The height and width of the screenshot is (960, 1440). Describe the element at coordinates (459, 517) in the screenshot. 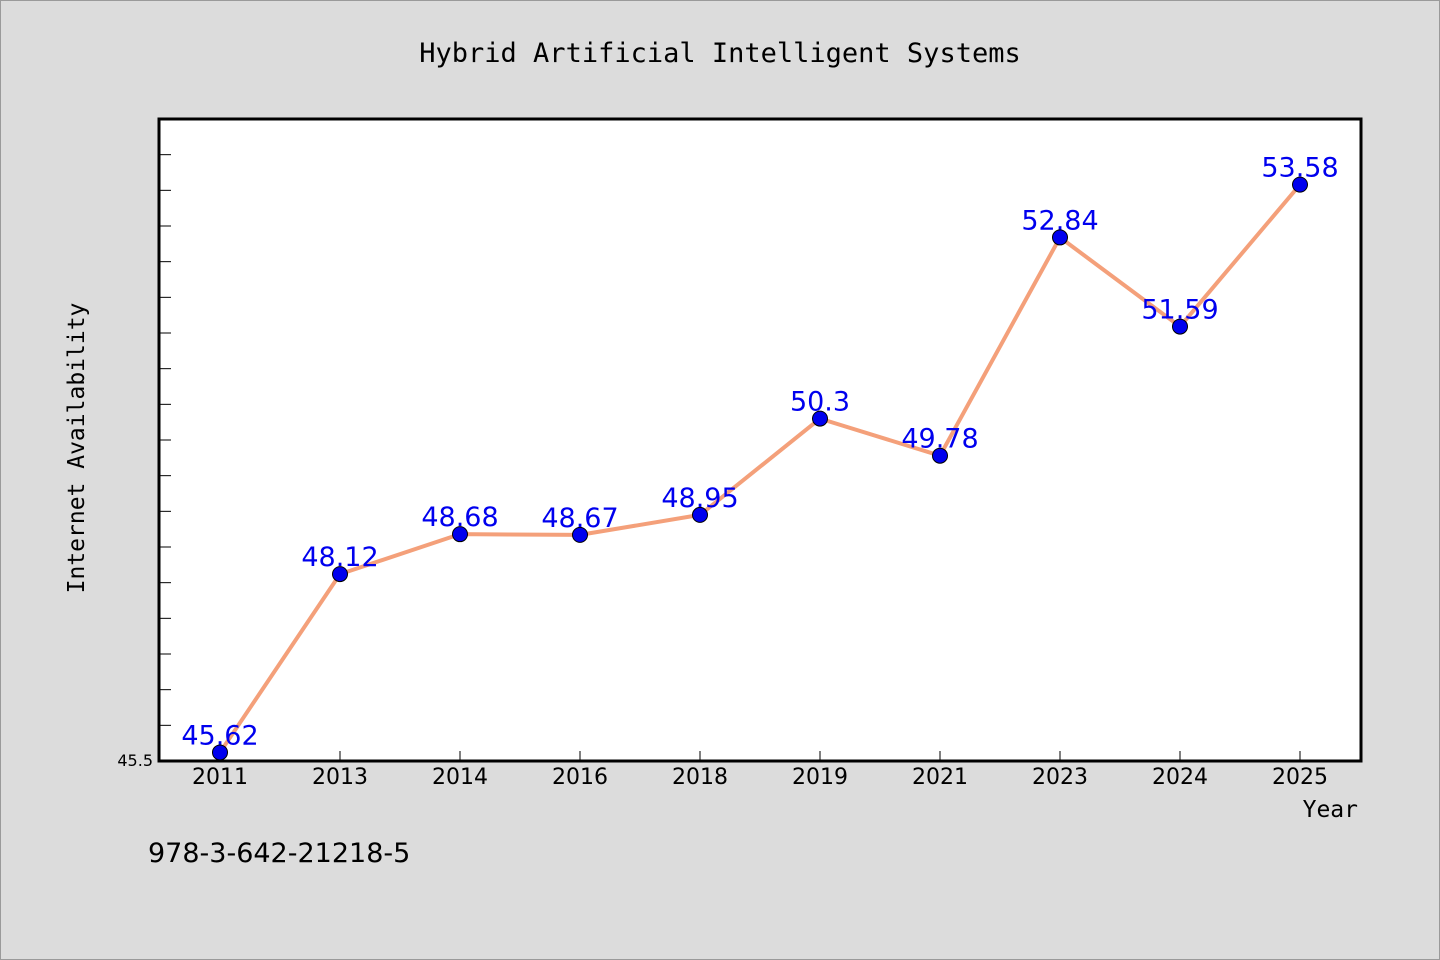

I see `data-label: 48.68` at that location.